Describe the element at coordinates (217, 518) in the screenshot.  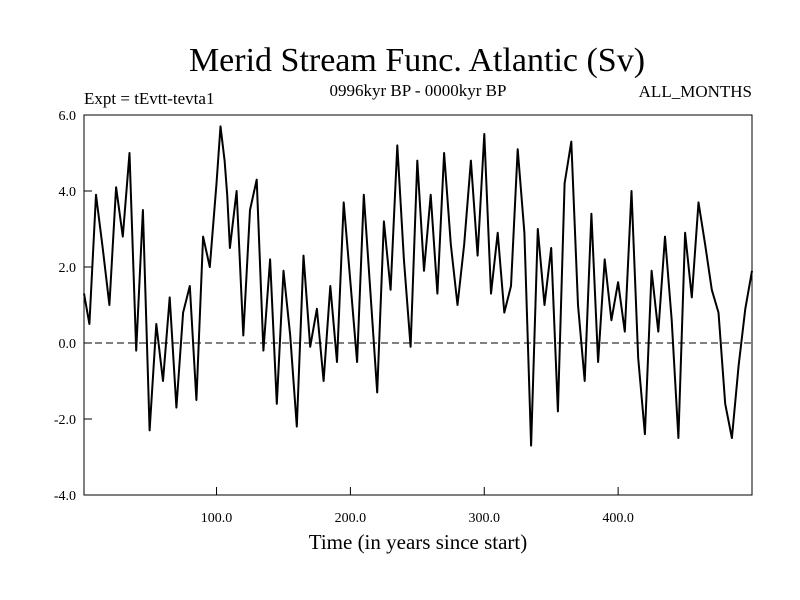
I see `x-tick-label: 100.0` at that location.